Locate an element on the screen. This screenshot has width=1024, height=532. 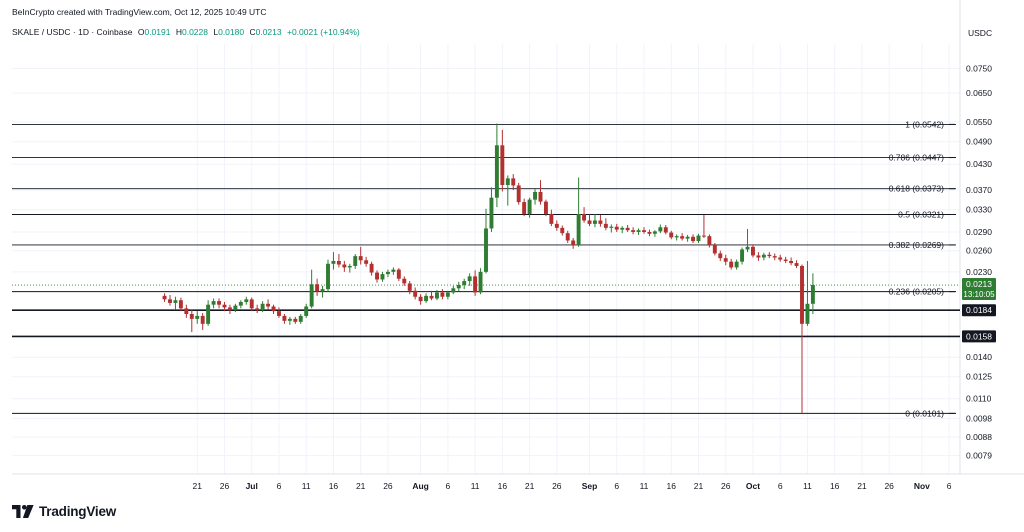
y-tick-label: 0.0088 is located at coordinates (979, 437).